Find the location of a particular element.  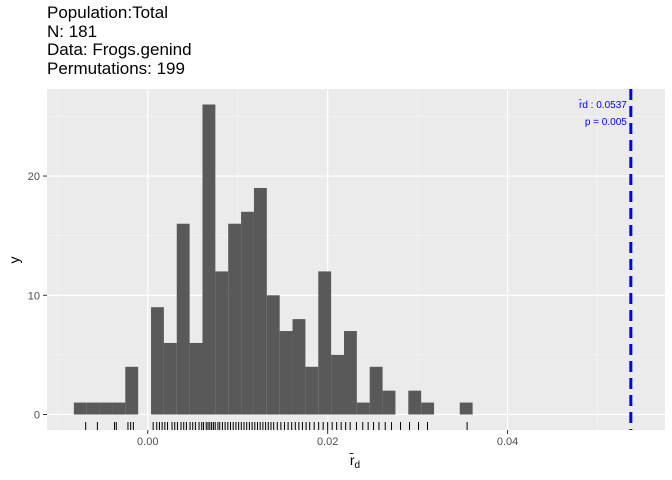

y-tick-label: 0 is located at coordinates (37, 416).